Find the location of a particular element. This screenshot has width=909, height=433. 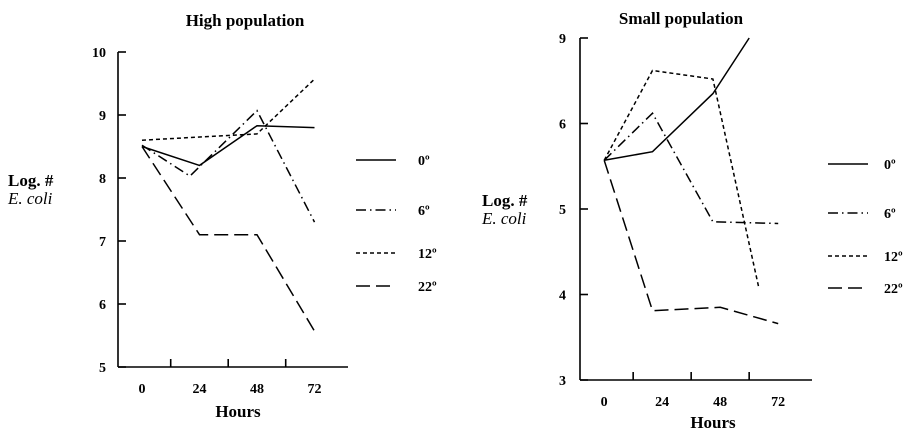

chart-2-title: Small population is located at coordinates (681, 18).